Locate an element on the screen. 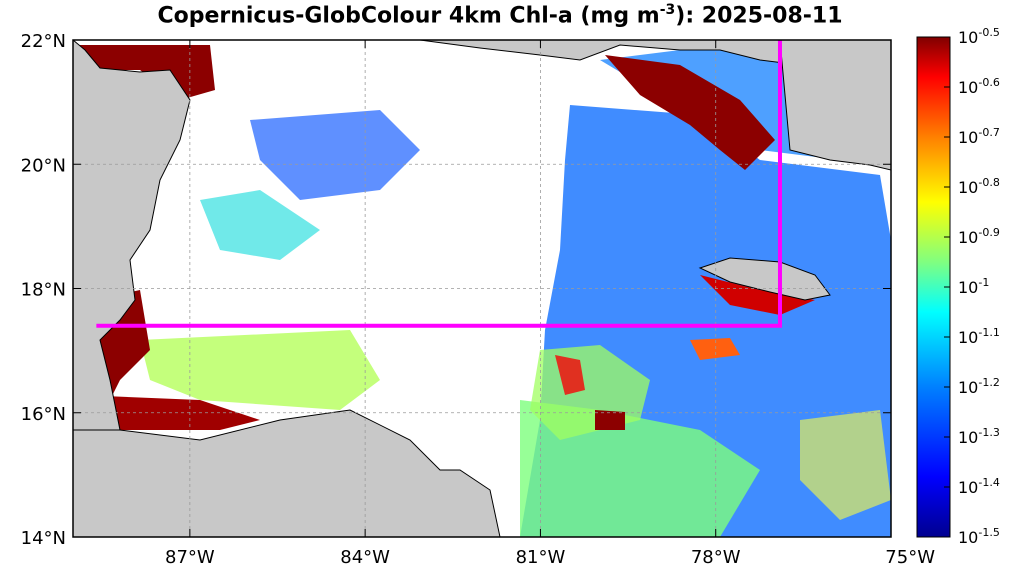  title-exponent: -3 is located at coordinates (667, 10).